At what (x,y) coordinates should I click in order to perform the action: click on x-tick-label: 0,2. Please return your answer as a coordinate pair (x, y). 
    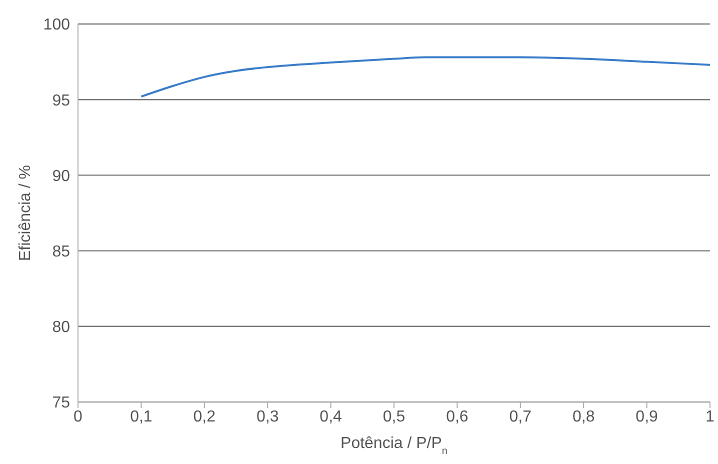
    Looking at the image, I should click on (204, 417).